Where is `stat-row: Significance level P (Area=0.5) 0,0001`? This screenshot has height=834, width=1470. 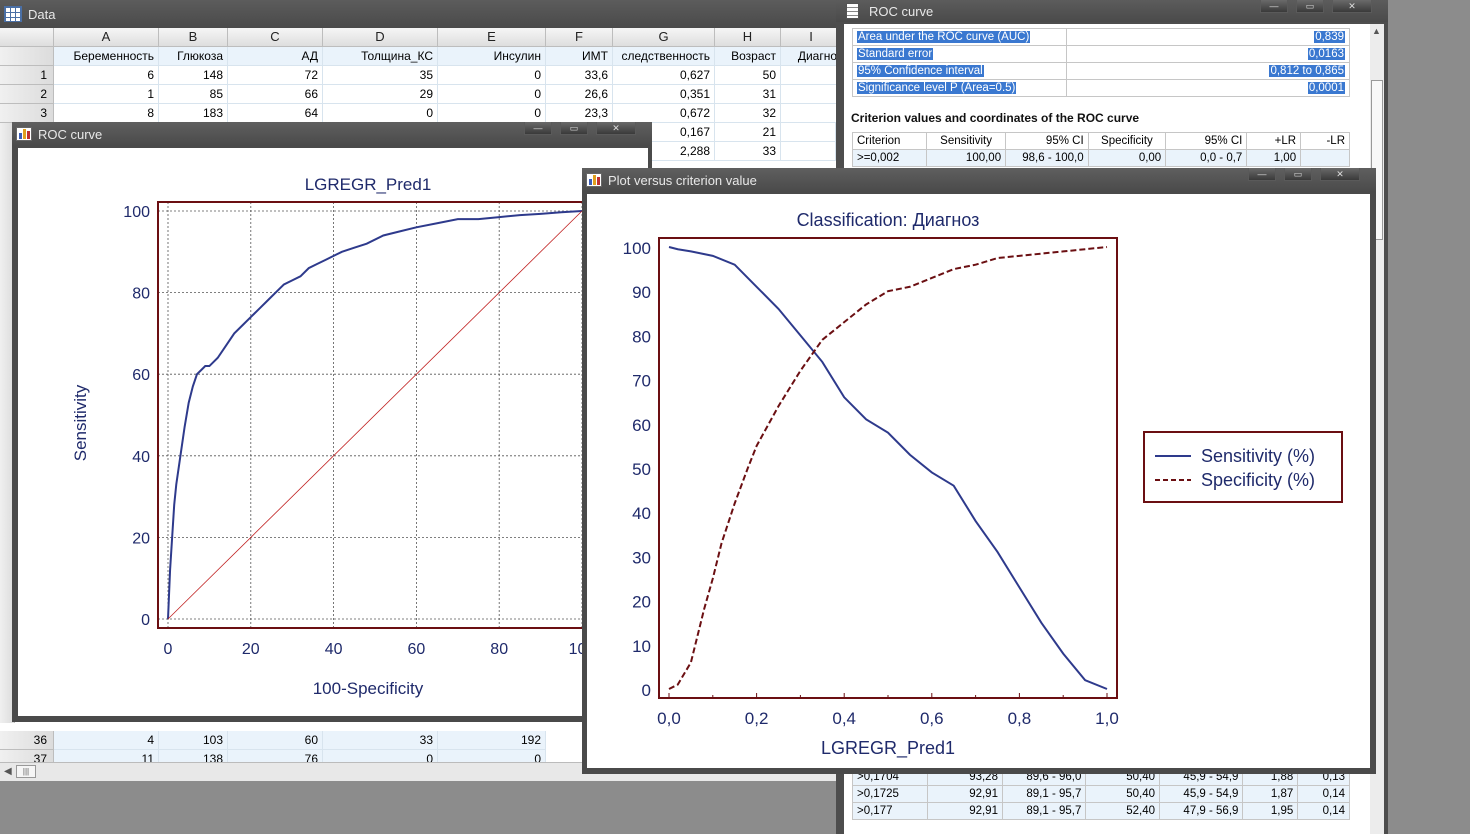 stat-row: Significance level P (Area=0.5) 0,0001 is located at coordinates (1101, 88).